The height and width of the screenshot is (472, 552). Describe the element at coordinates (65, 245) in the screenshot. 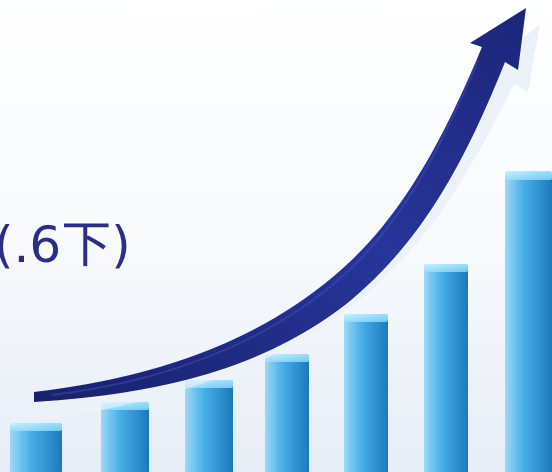

I see `caption-text: (.6下)` at that location.